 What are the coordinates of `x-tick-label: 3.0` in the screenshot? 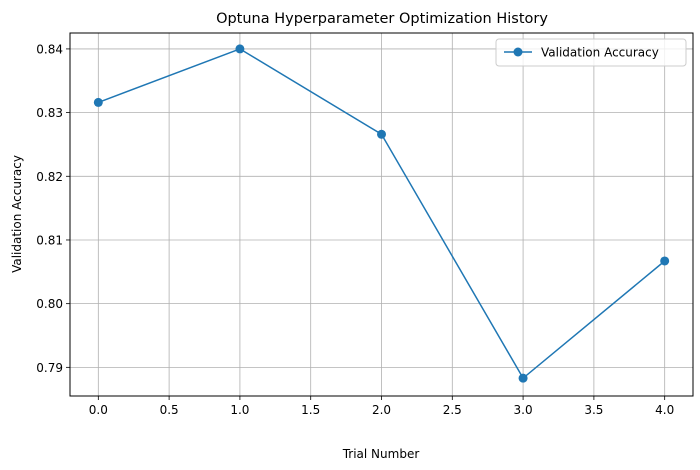 It's located at (523, 410).